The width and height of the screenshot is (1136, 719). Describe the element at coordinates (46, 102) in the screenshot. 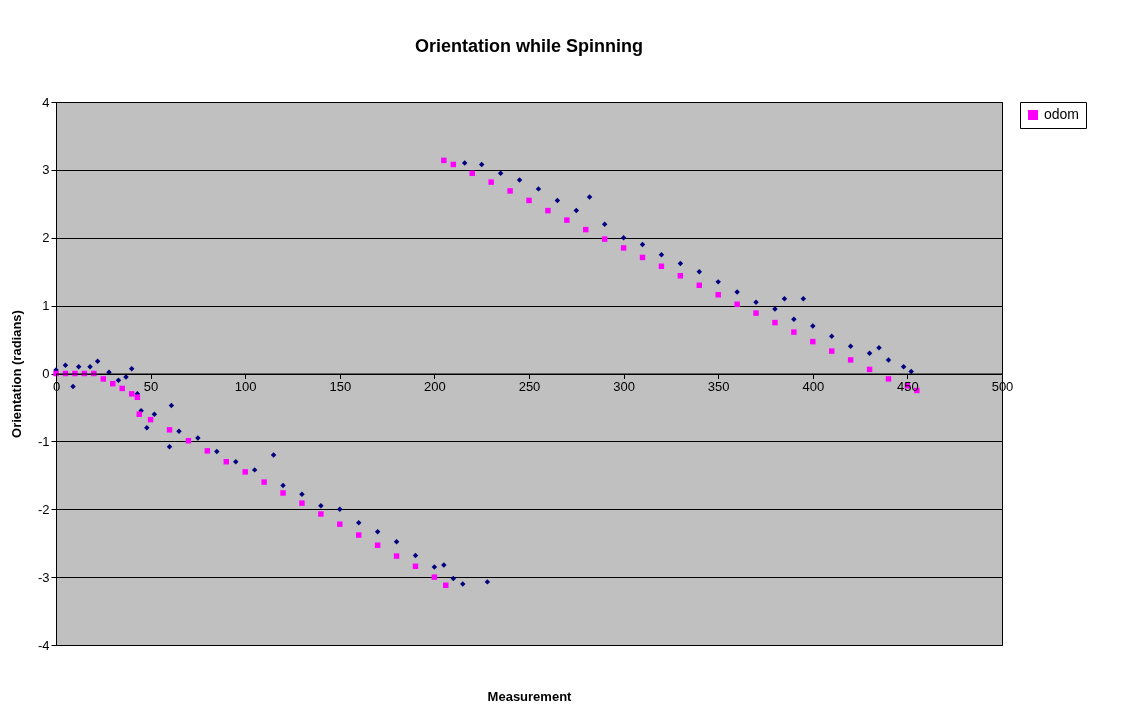

I see `y-tick-label: 4` at that location.